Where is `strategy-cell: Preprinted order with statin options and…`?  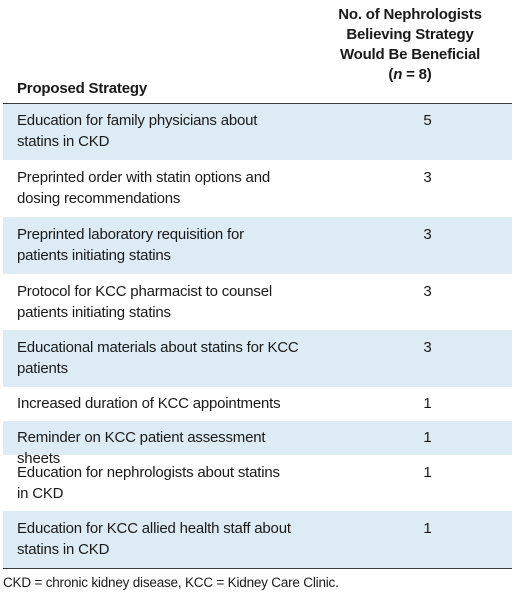
strategy-cell: Preprinted order with statin options and… is located at coordinates (143, 188).